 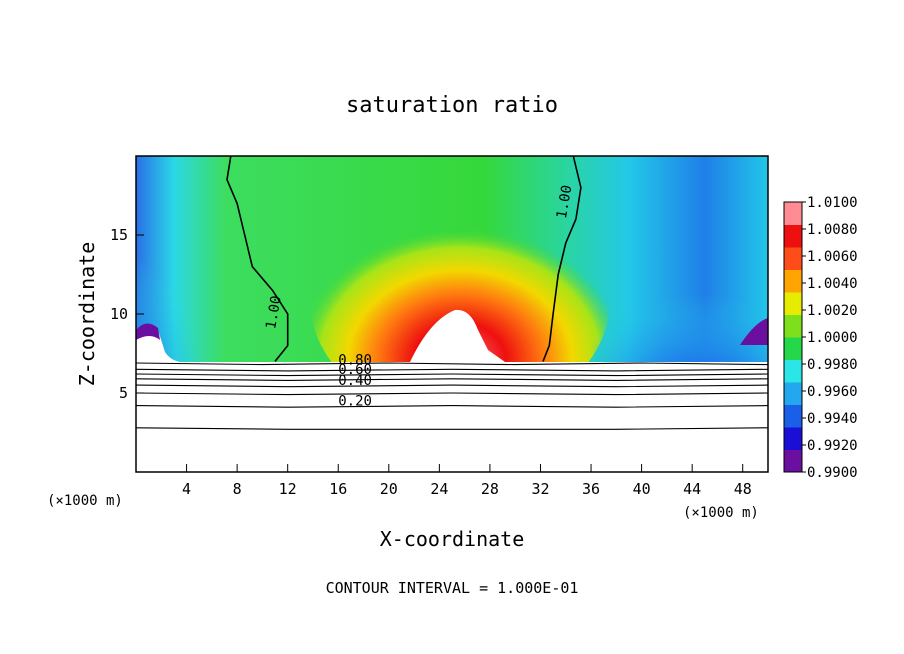 I want to click on x-tick-label: 36, so click(x=591, y=489).